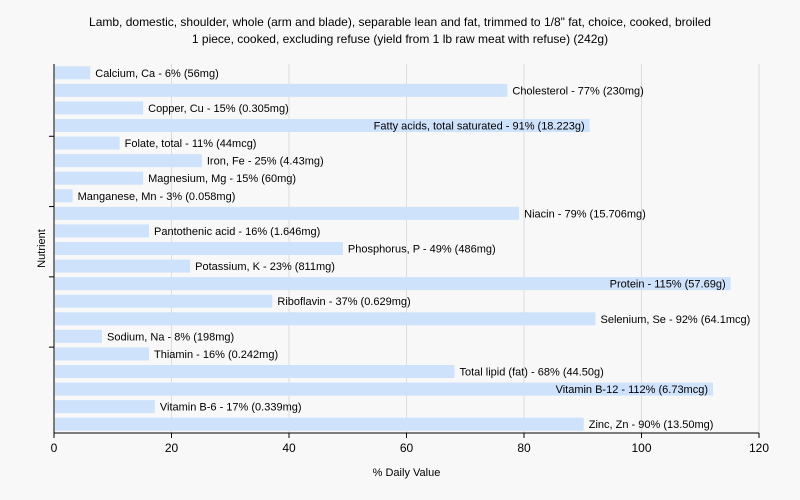  I want to click on bar-label: Cholesterol - 77% (230mg), so click(577, 91).